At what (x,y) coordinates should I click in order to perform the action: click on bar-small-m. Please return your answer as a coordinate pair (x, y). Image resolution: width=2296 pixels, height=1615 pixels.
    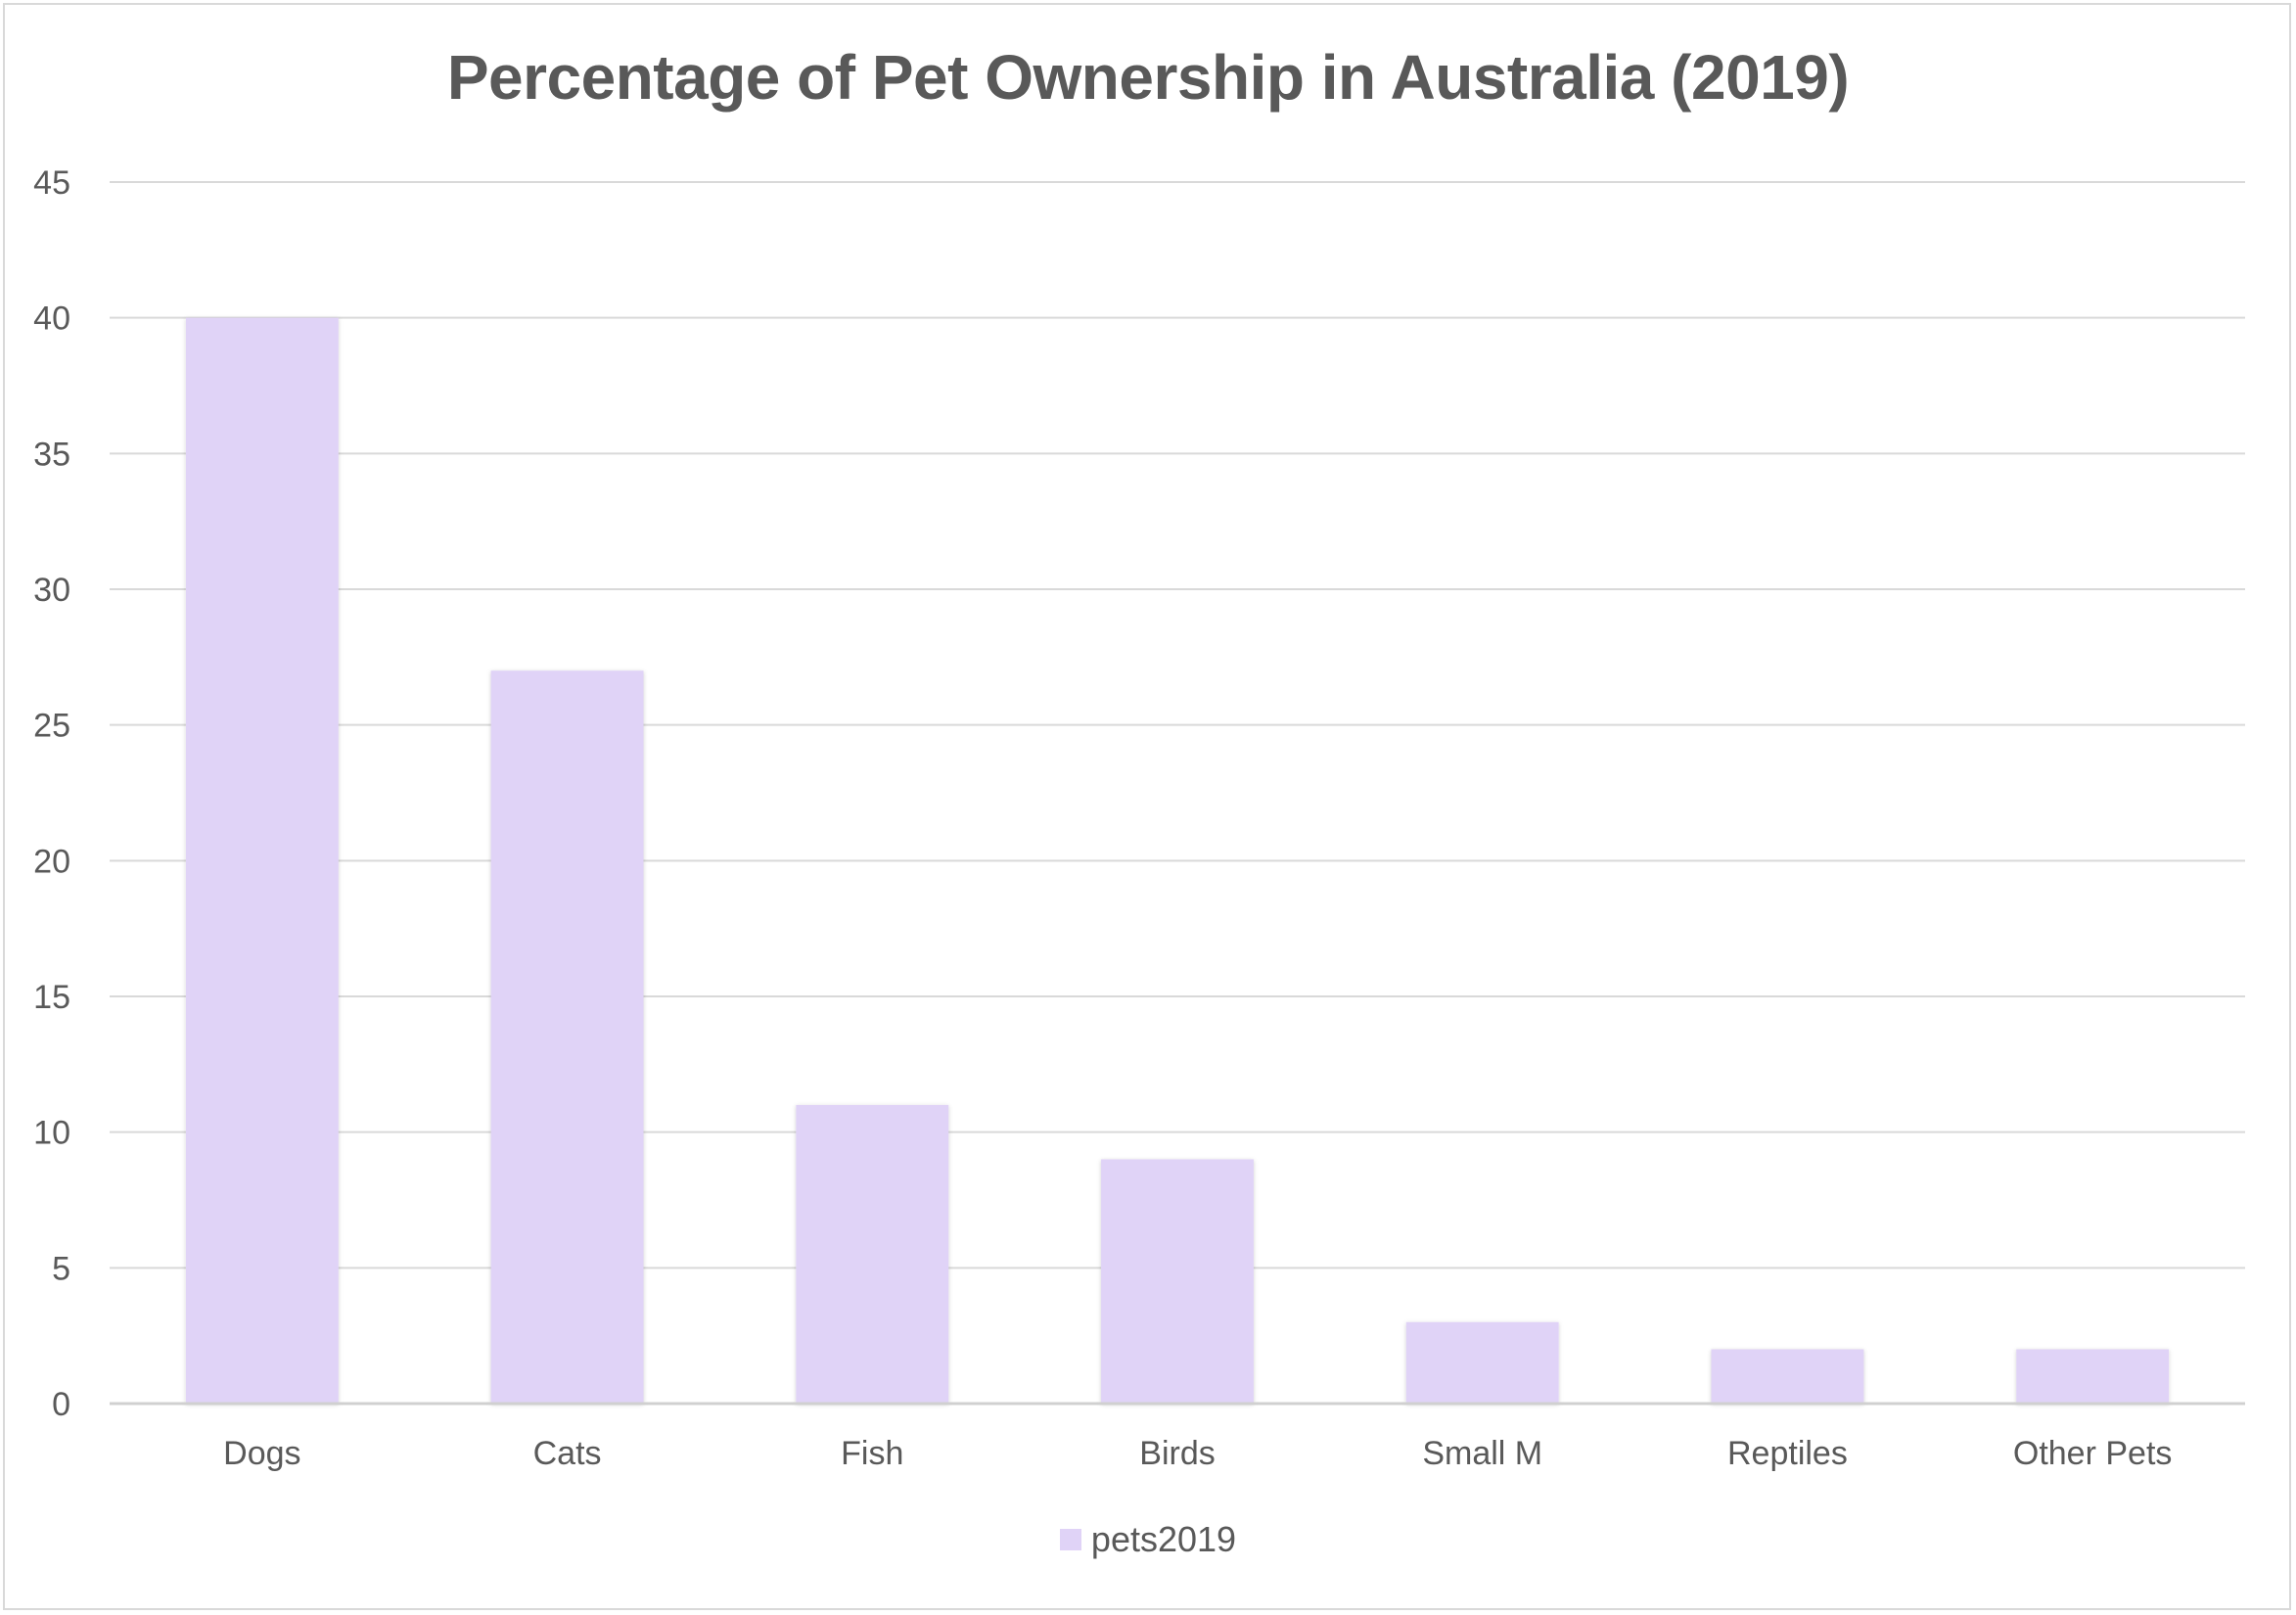
    Looking at the image, I should click on (1482, 1362).